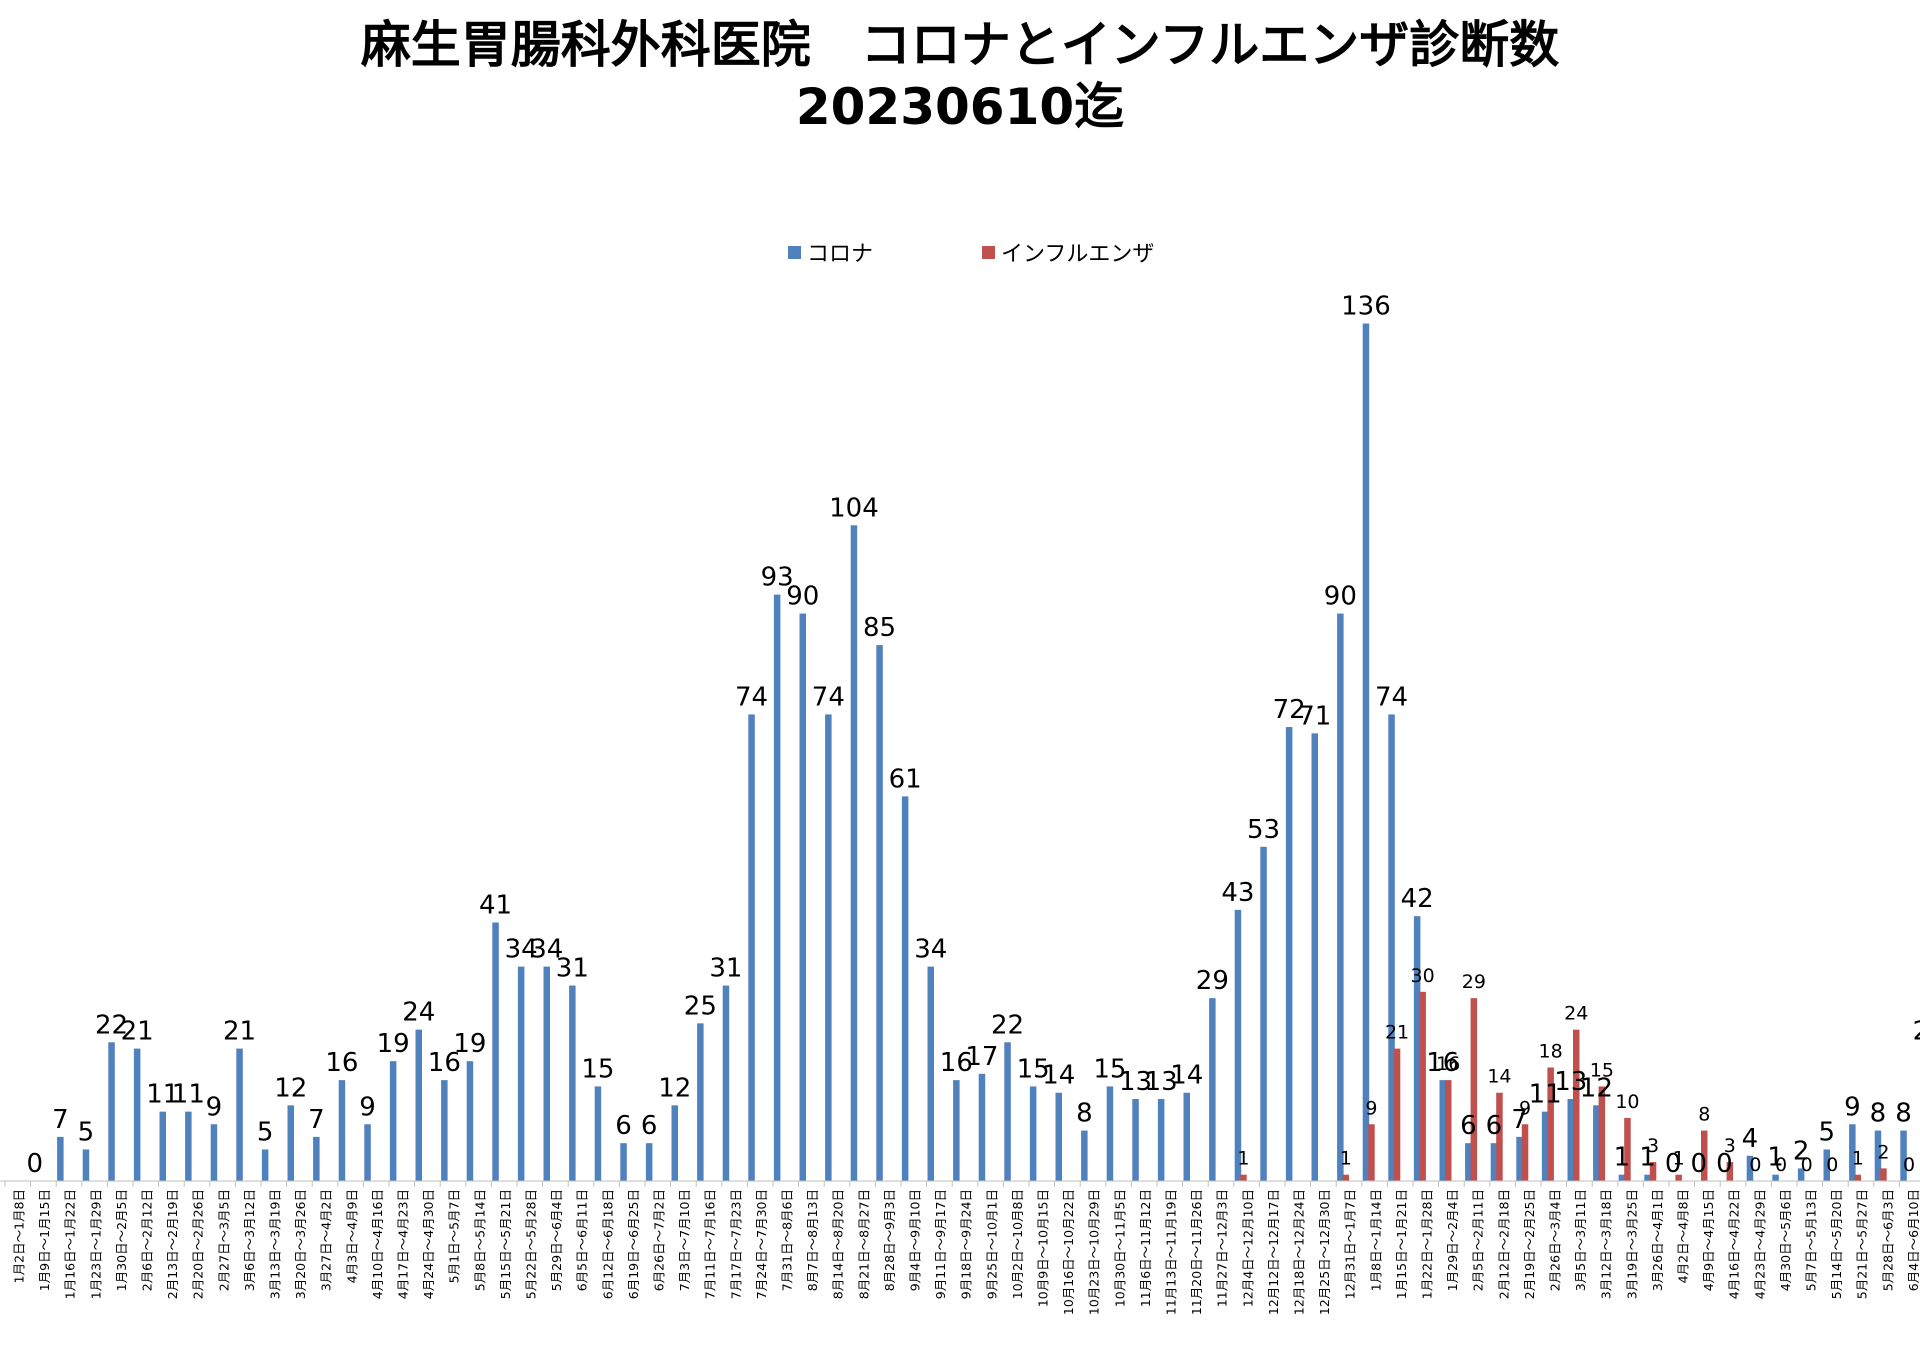 The image size is (1920, 1371). Describe the element at coordinates (1068, 1252) in the screenshot. I see `x-tick-label: 10月16日～10月22日` at that location.